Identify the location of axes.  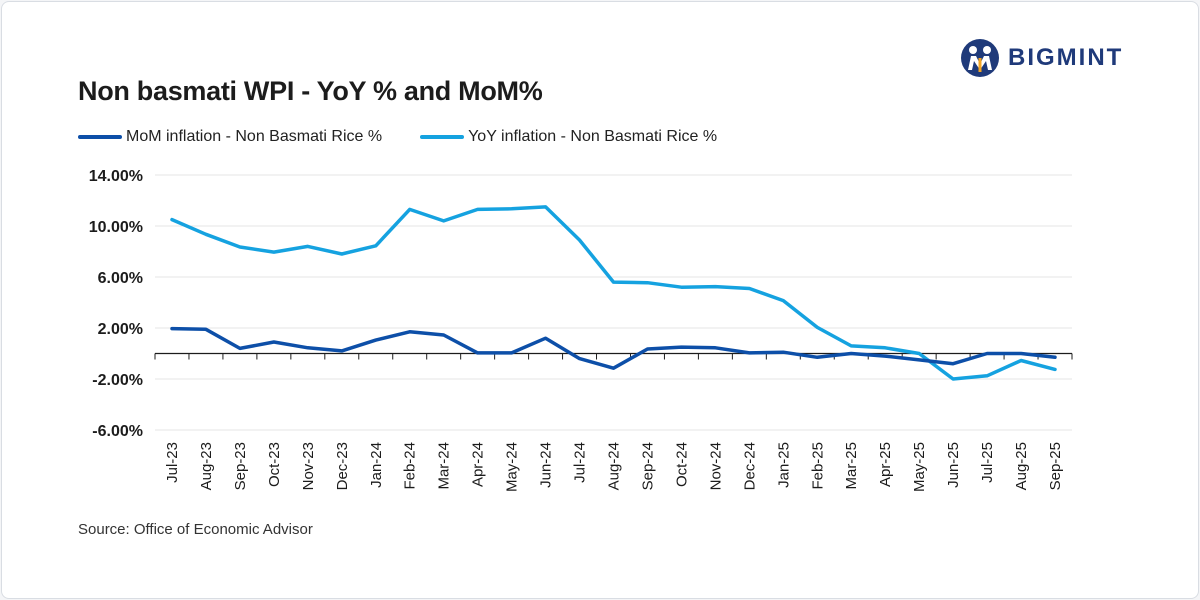
(613, 356).